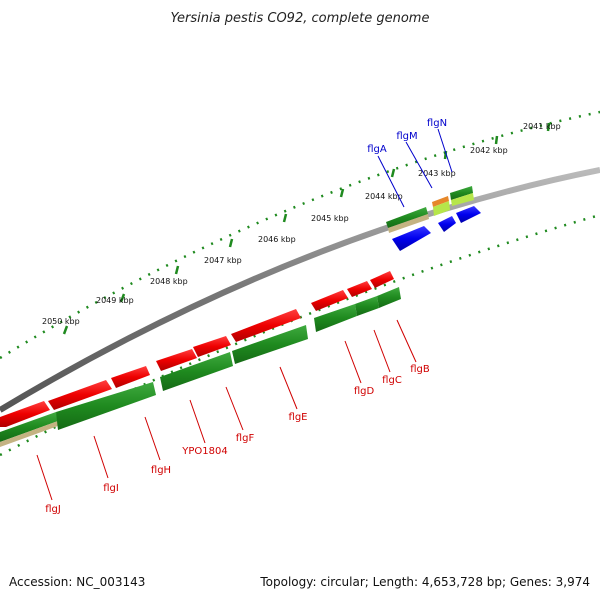  Describe the element at coordinates (298, 417) in the screenshot. I see `gene-label-flgE: flgE` at that location.